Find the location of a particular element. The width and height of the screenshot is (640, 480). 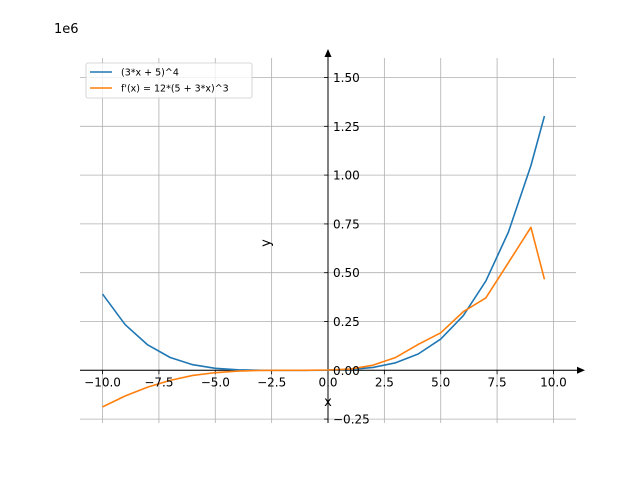

legend-label-series-2: f'(x) = 12*(5 + 3*x)^3 is located at coordinates (175, 89).